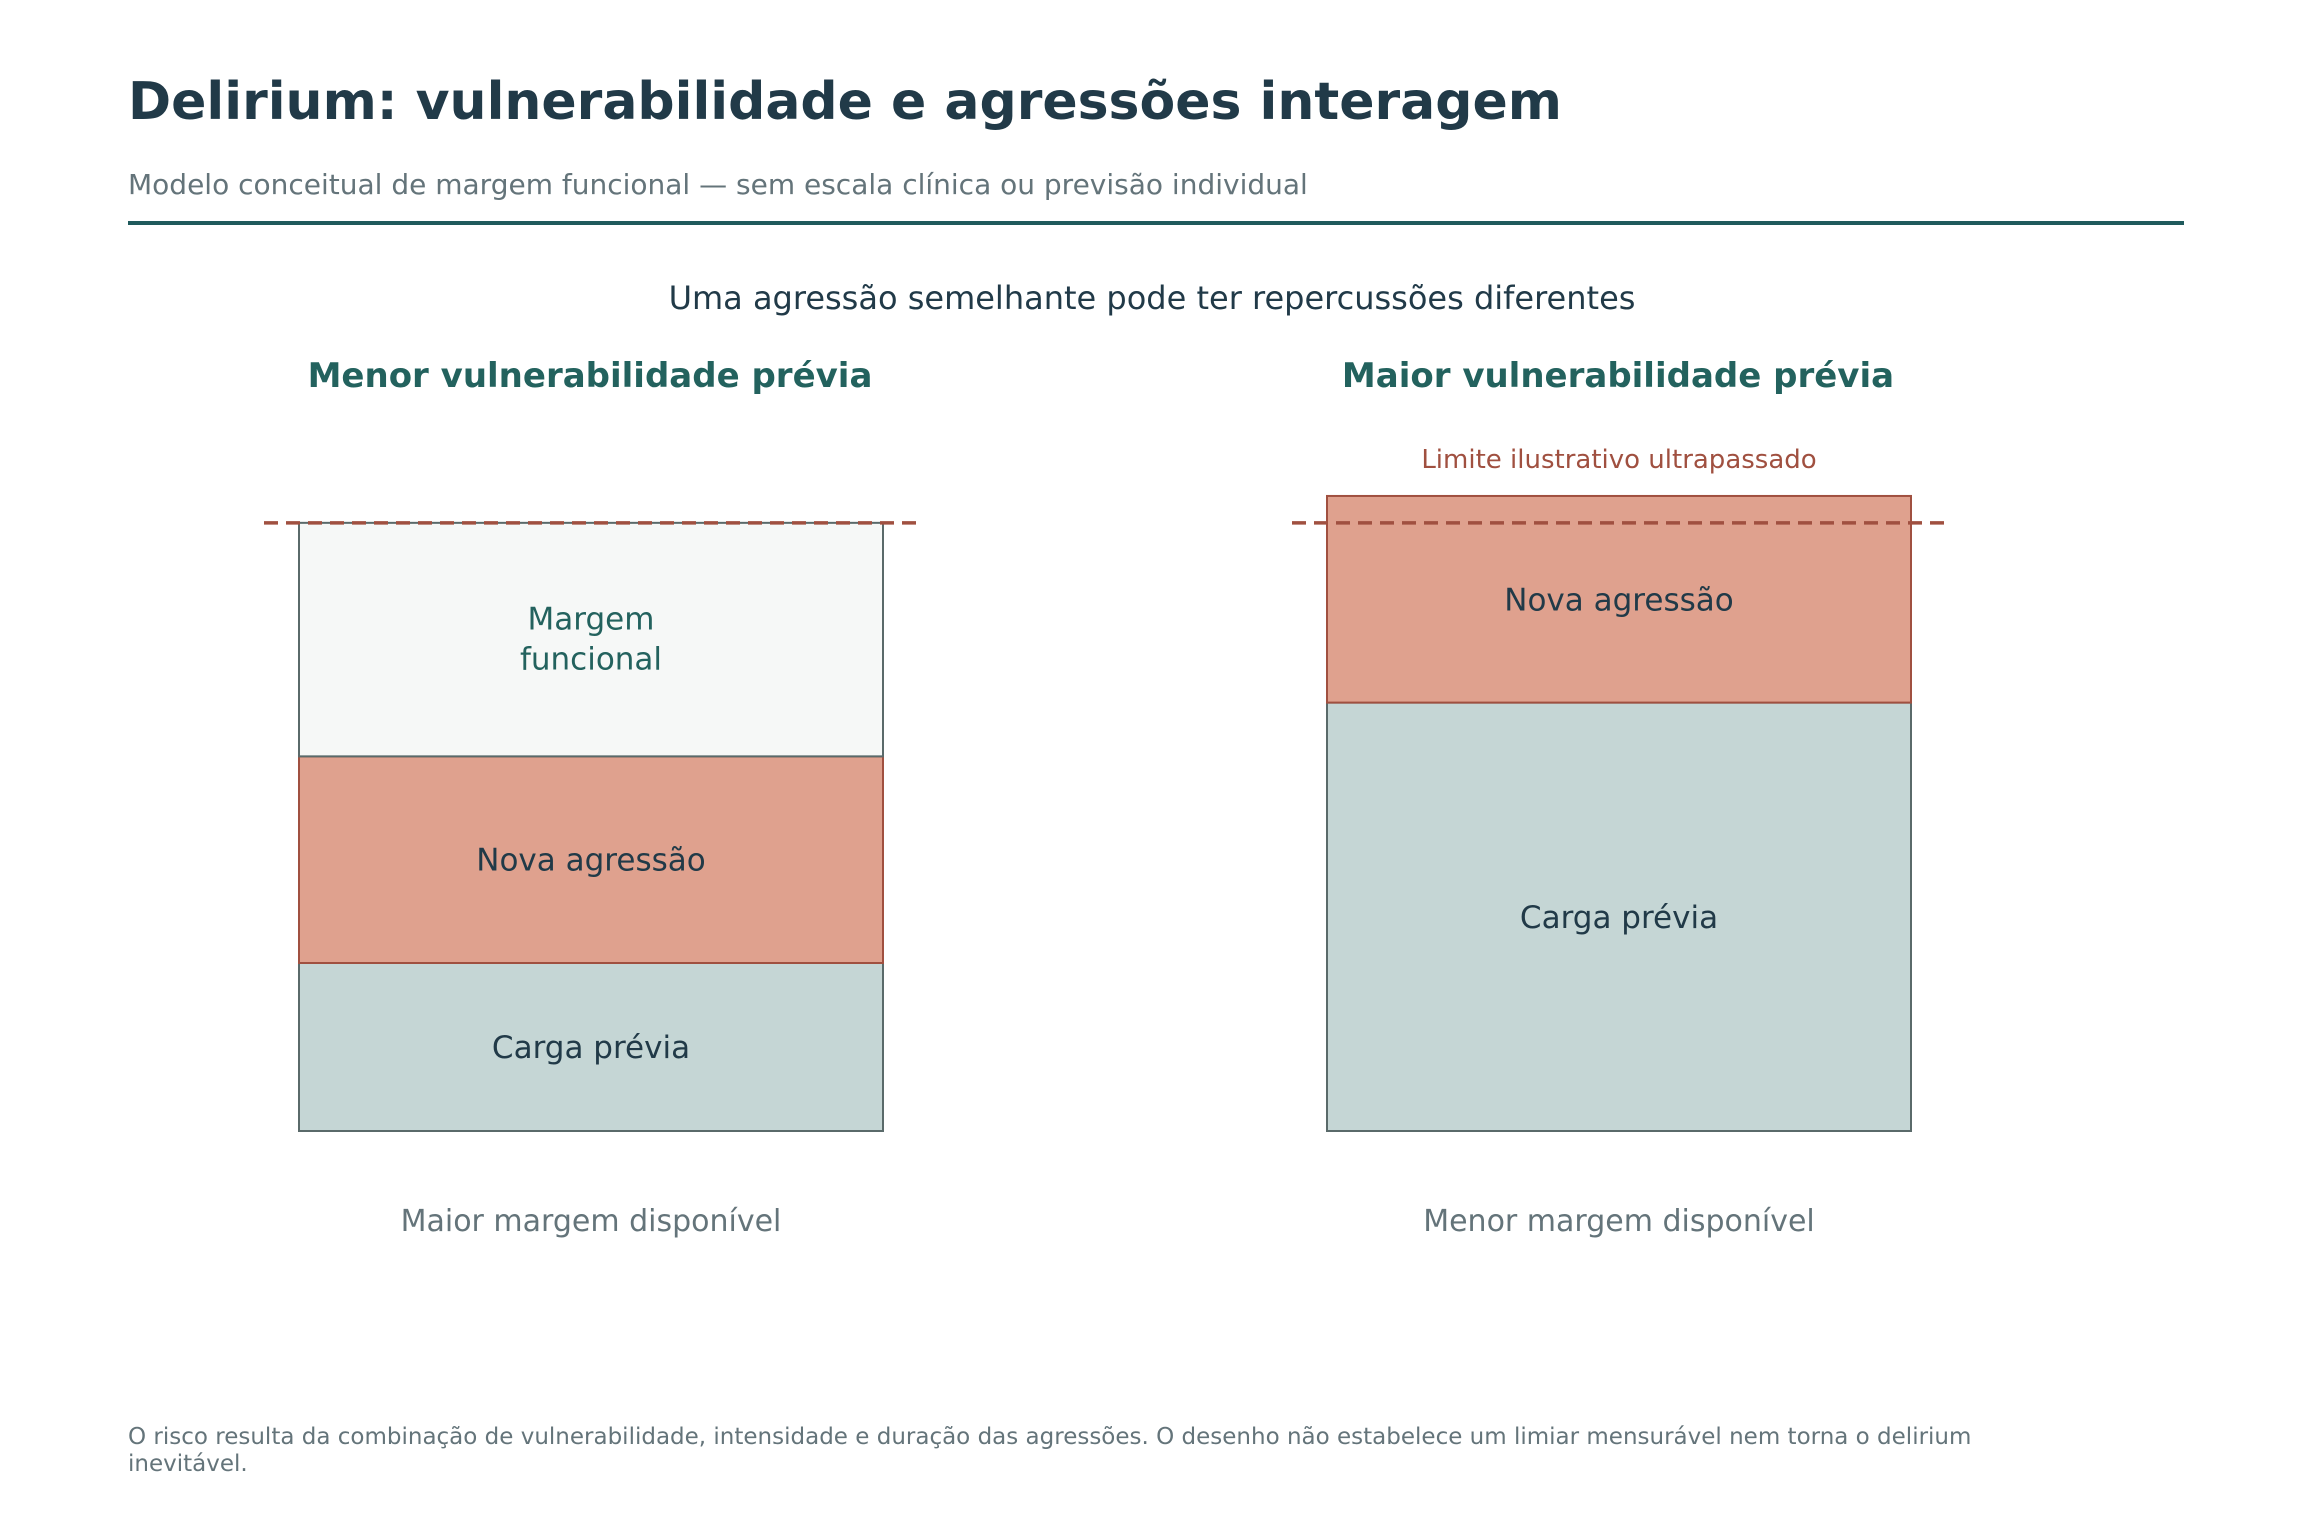  I want to click on segment-label-margem-funcional-0: Margem funcional, so click(591, 640).